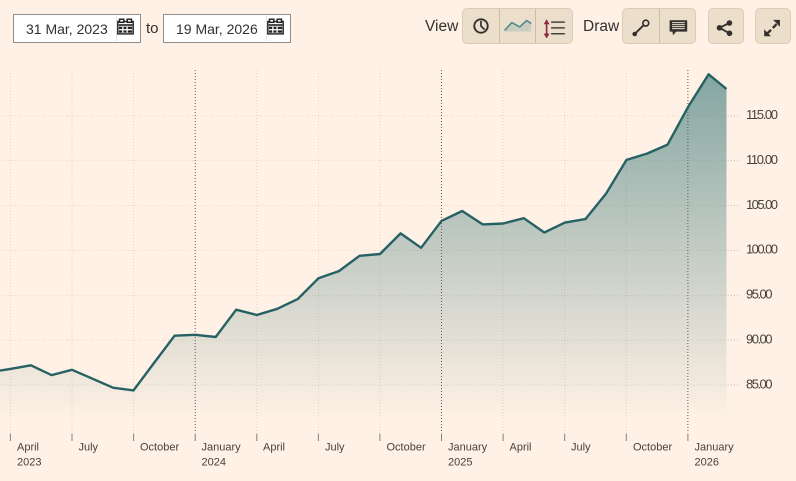 This screenshot has width=796, height=481. What do you see at coordinates (707, 463) in the screenshot?
I see `svg-text: 2026` at bounding box center [707, 463].